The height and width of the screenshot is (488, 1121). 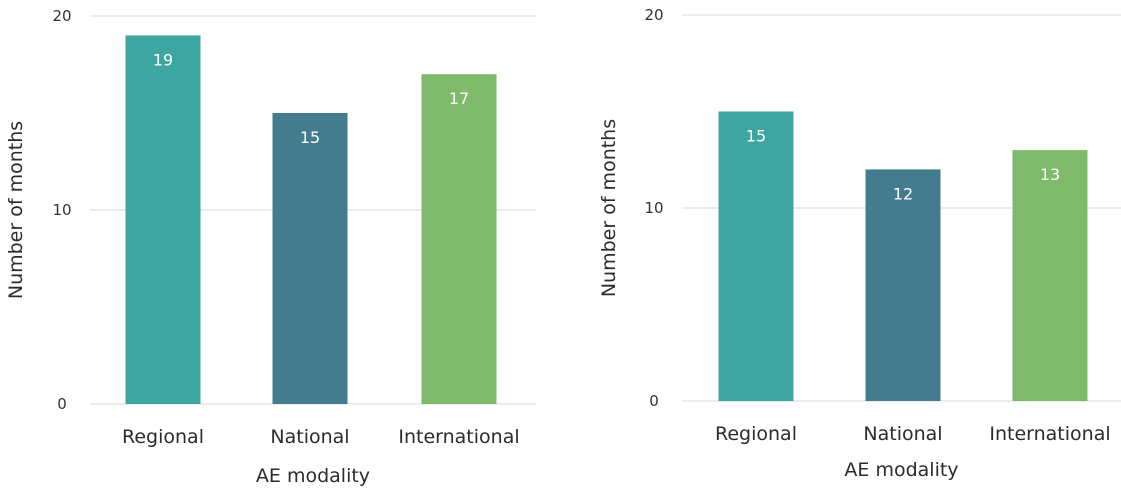 I want to click on data-label: 12, so click(x=903, y=193).